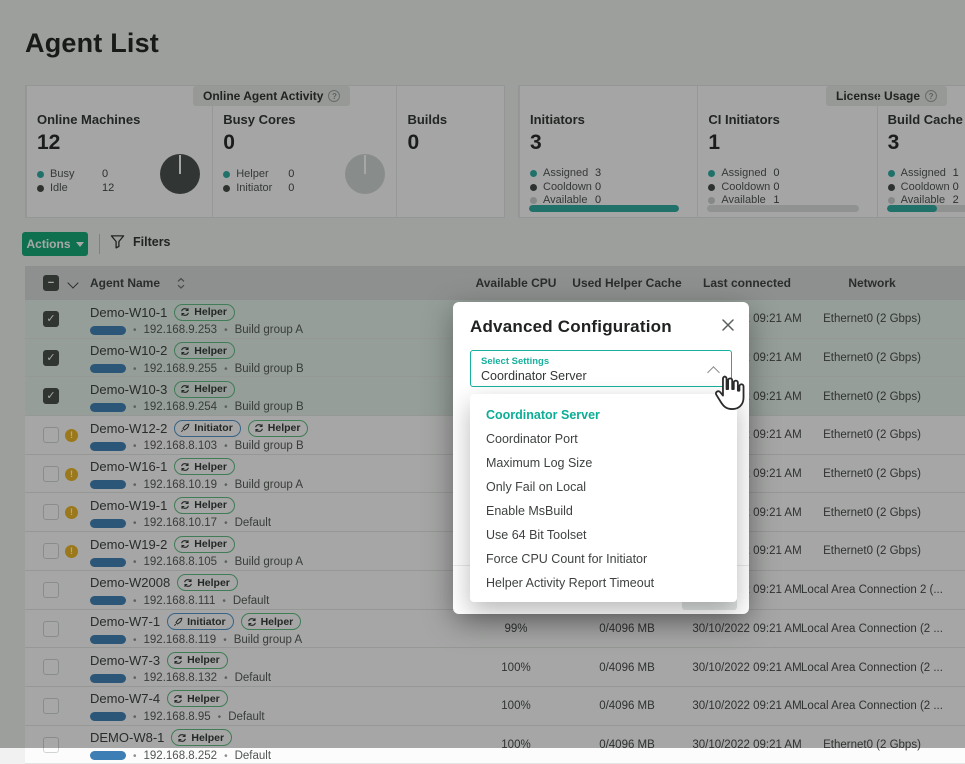 The width and height of the screenshot is (965, 764). What do you see at coordinates (180, 446) in the screenshot?
I see `agent-ip: 192.168.8.103` at bounding box center [180, 446].